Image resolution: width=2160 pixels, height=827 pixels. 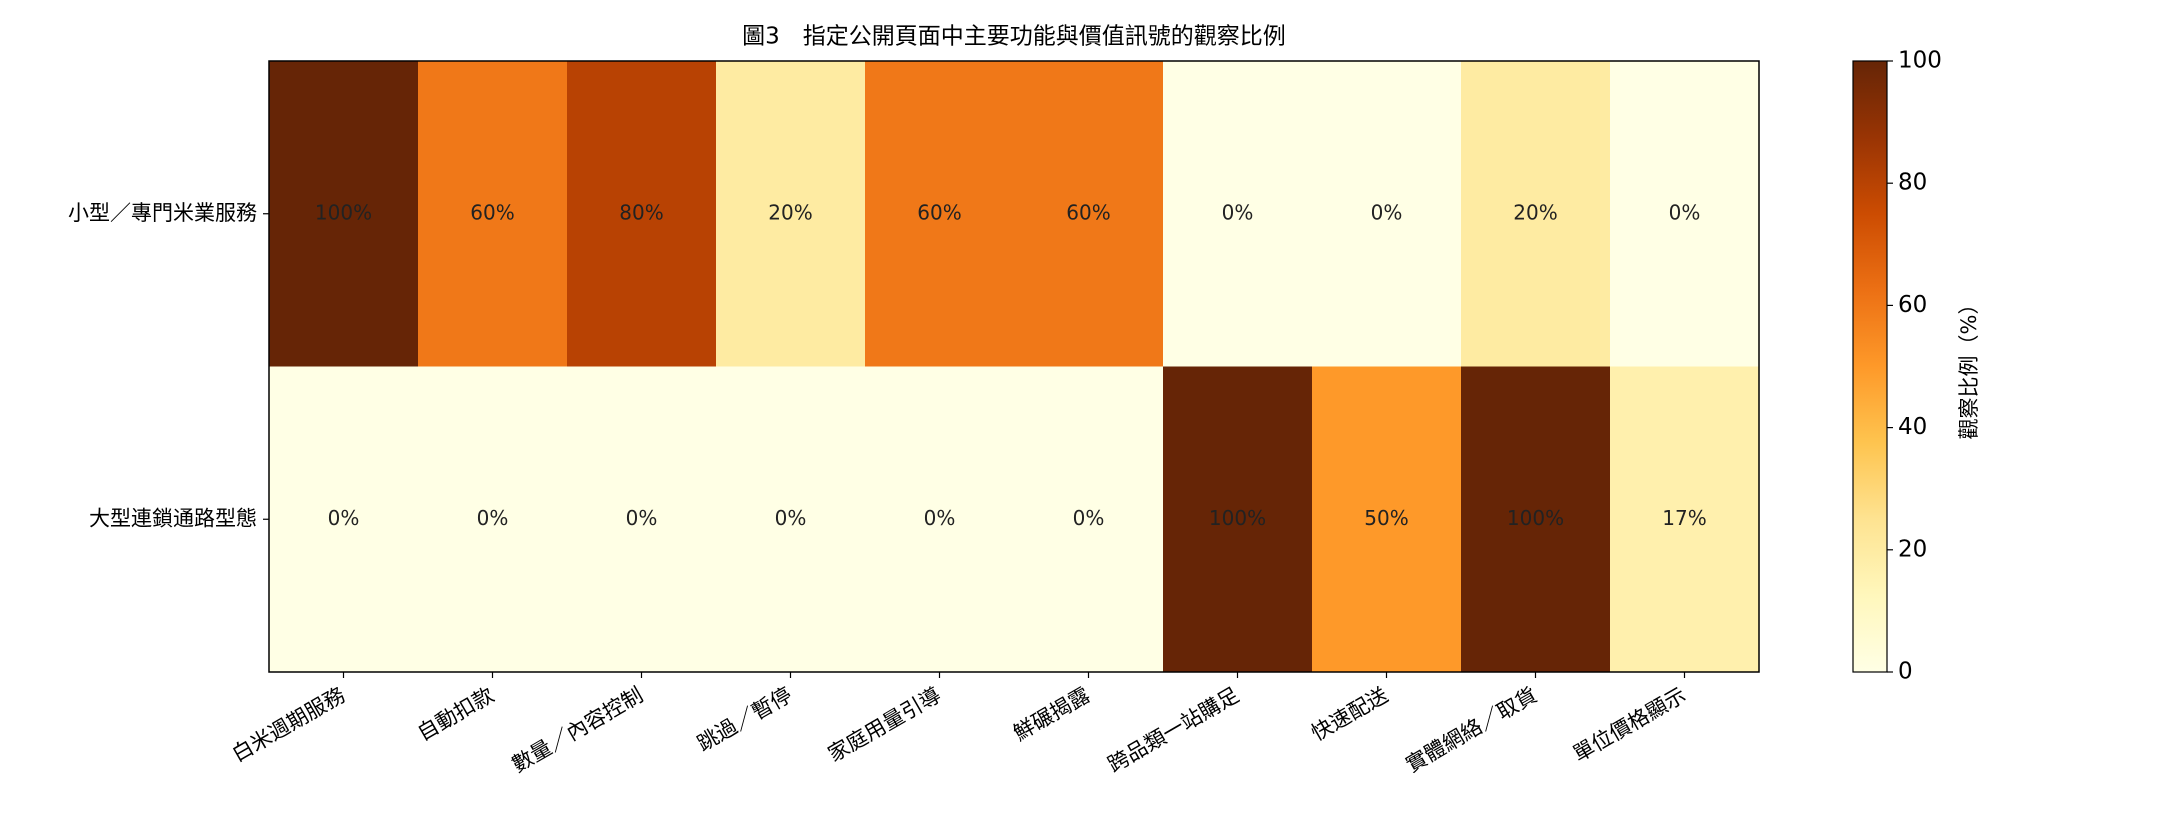 What do you see at coordinates (1905, 672) in the screenshot?
I see `colorbar-tick-label: 0` at bounding box center [1905, 672].